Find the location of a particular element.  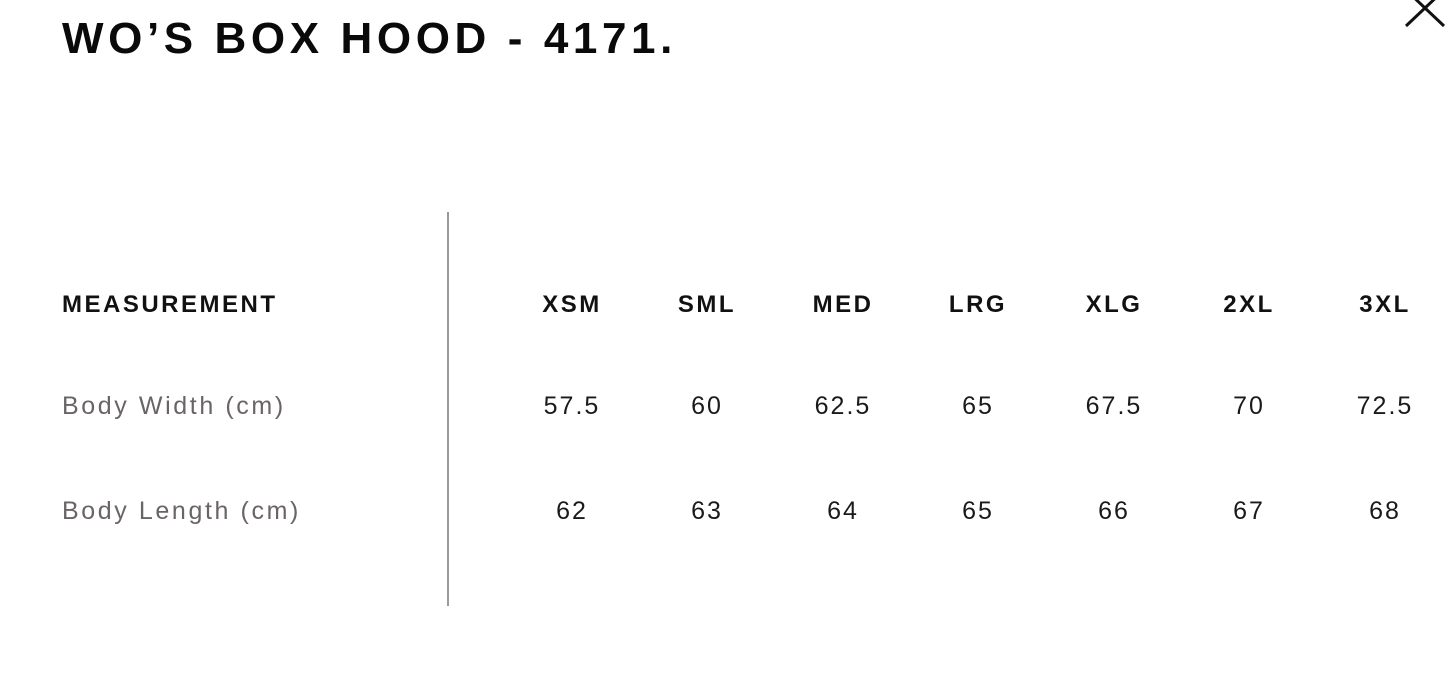

column-divider is located at coordinates (448, 409).